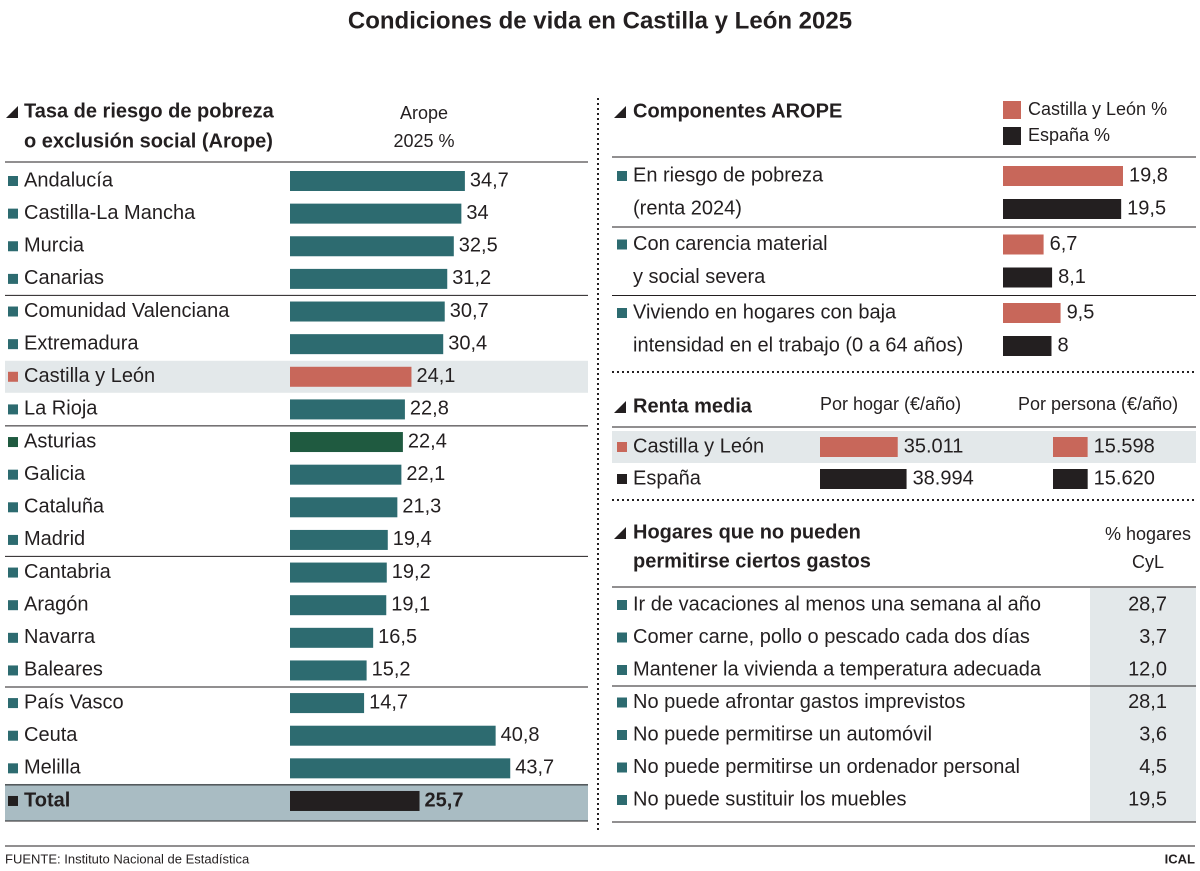  I want to click on value-label: 31,2, so click(471, 278).